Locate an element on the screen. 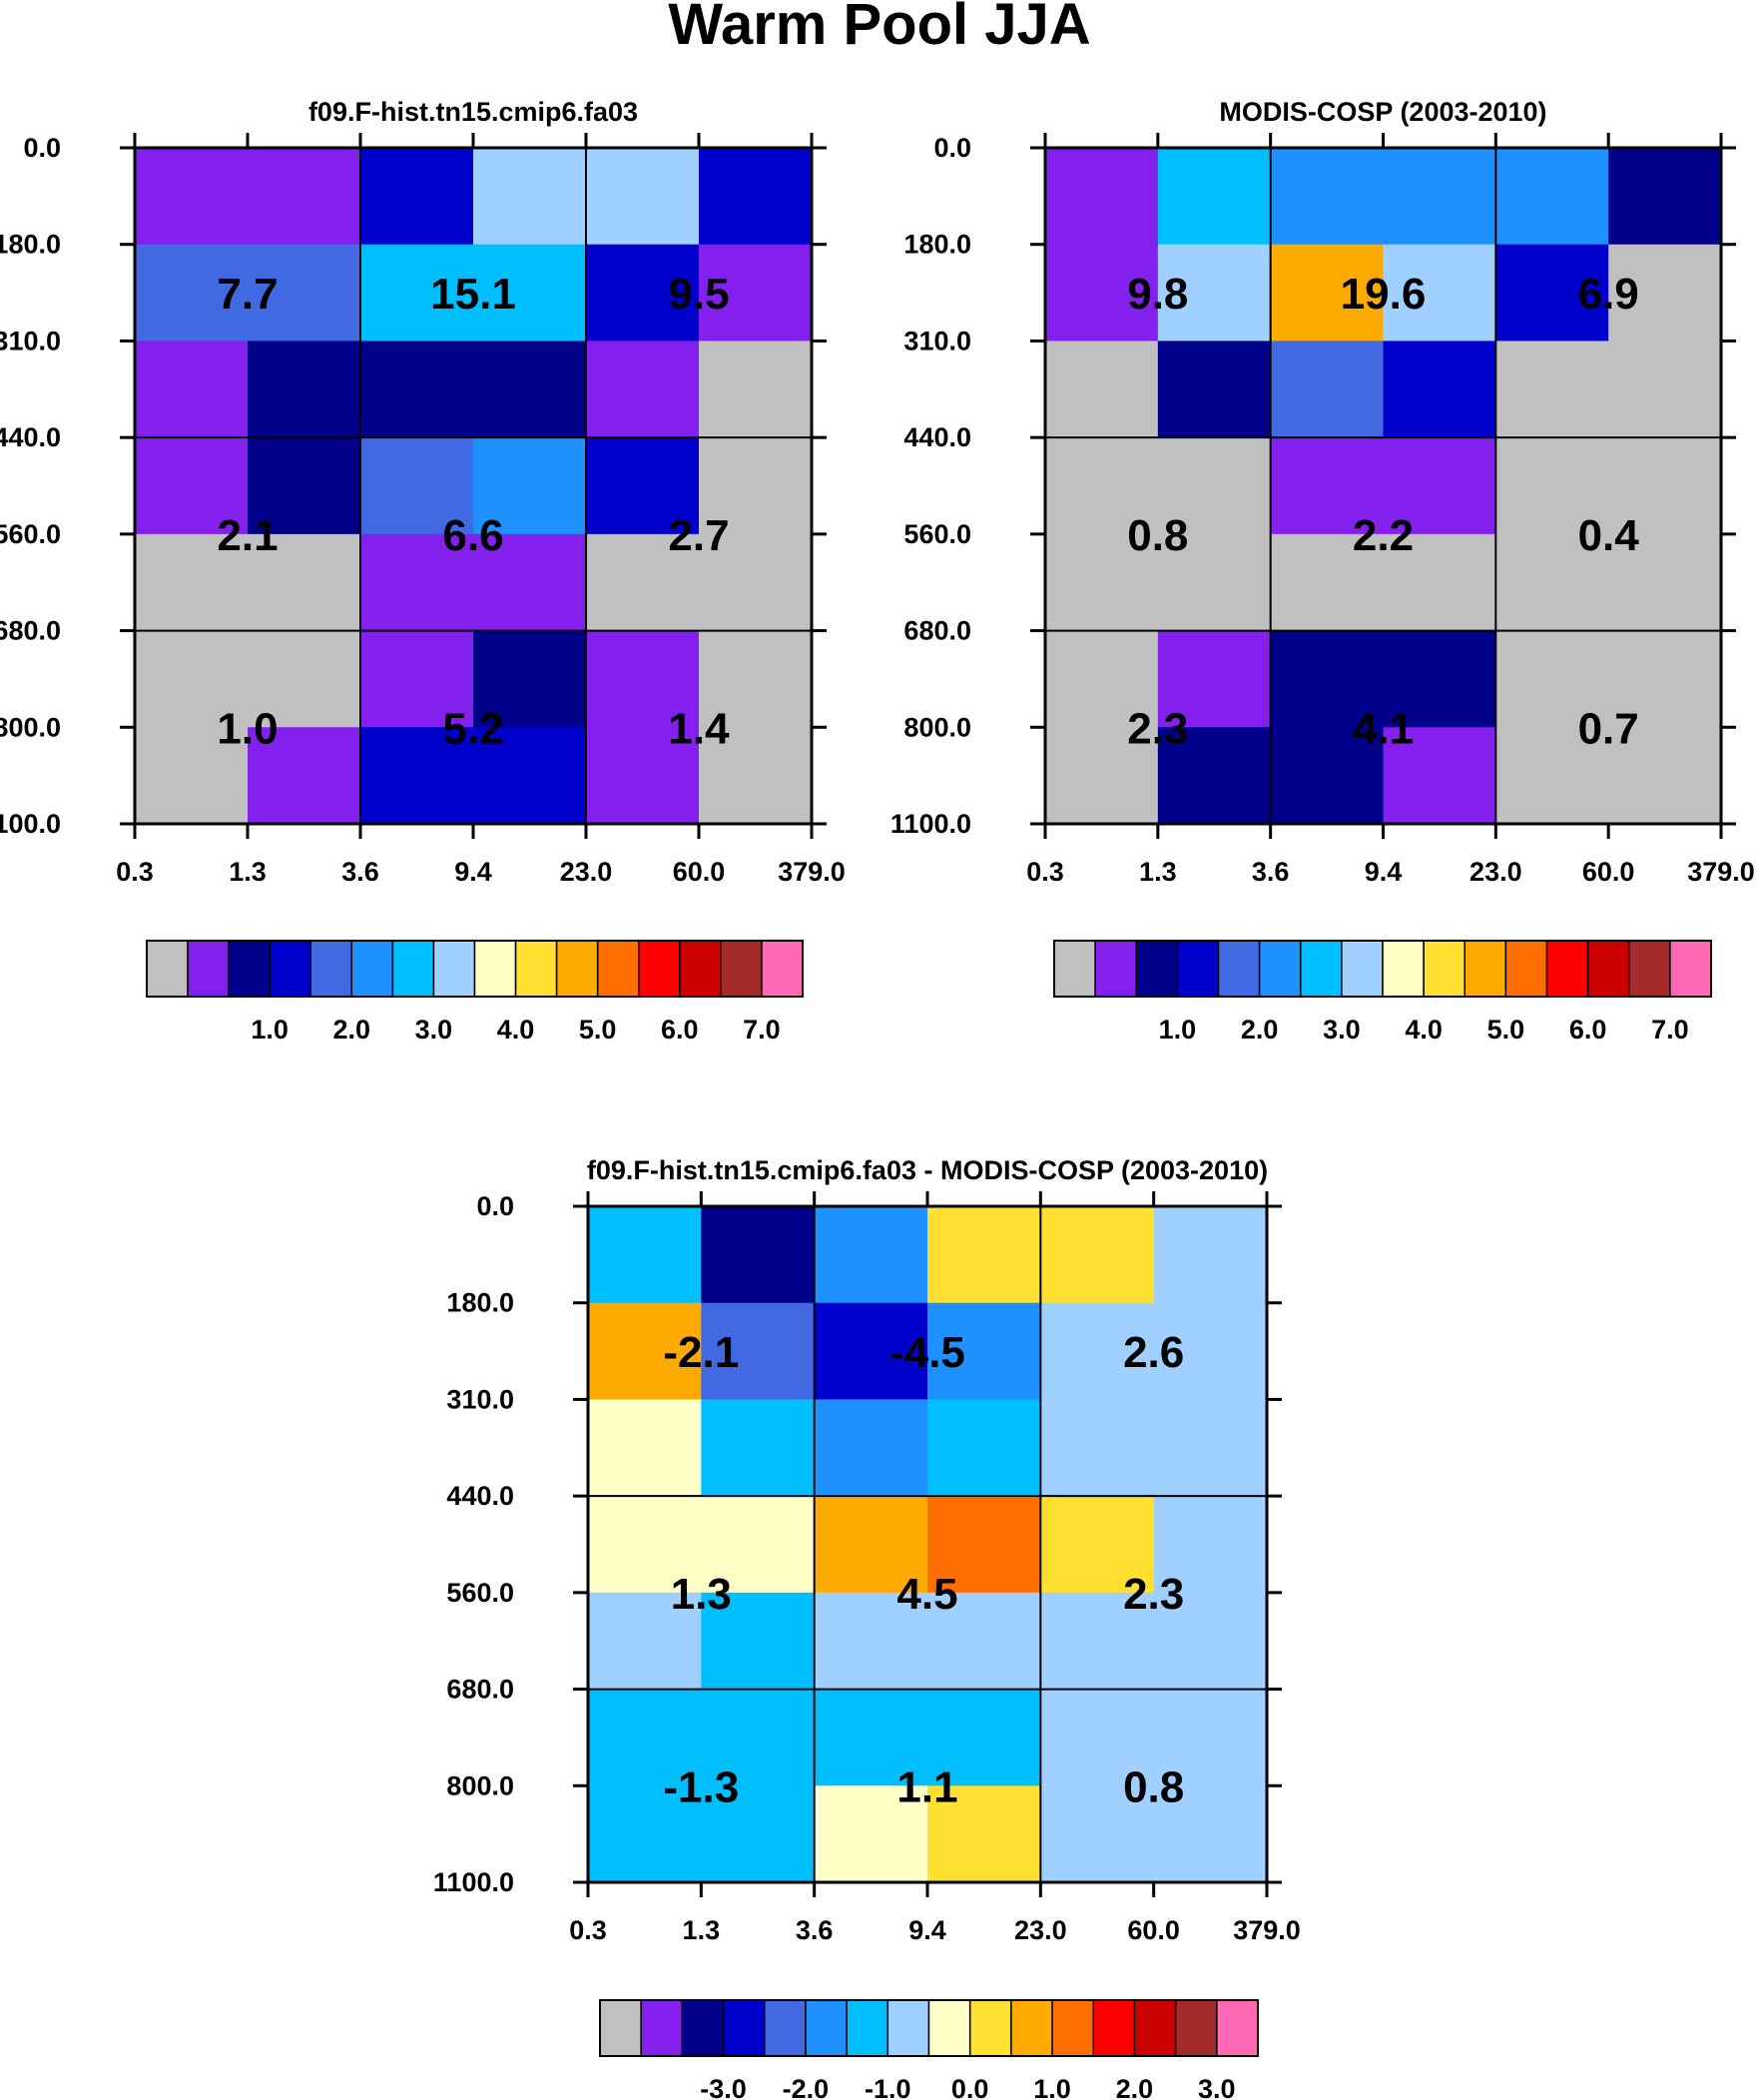  colorbar-label: 3.0 is located at coordinates (1342, 1030).